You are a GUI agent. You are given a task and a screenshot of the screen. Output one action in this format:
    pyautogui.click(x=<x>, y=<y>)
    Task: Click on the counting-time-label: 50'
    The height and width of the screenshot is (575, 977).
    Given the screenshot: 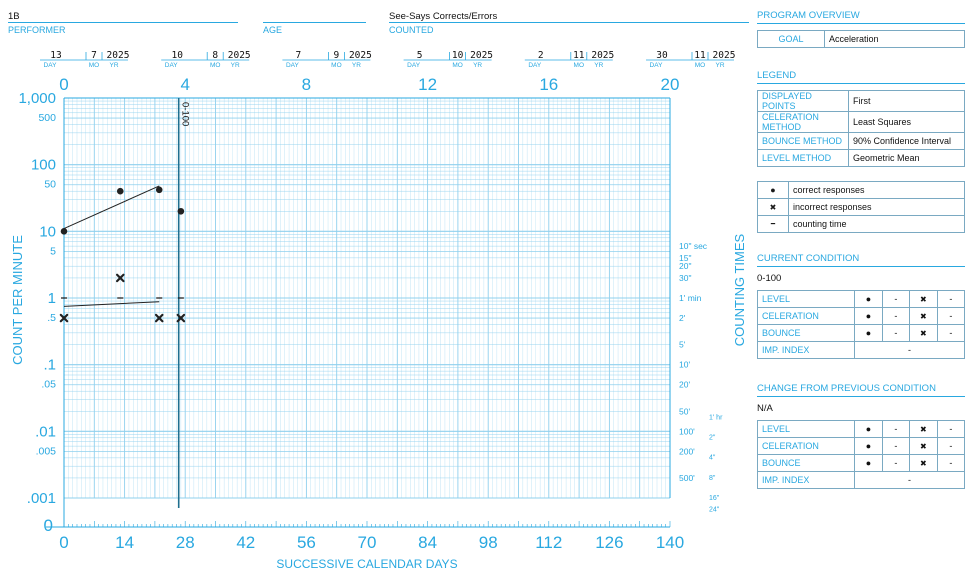 What is the action you would take?
    pyautogui.click(x=684, y=411)
    